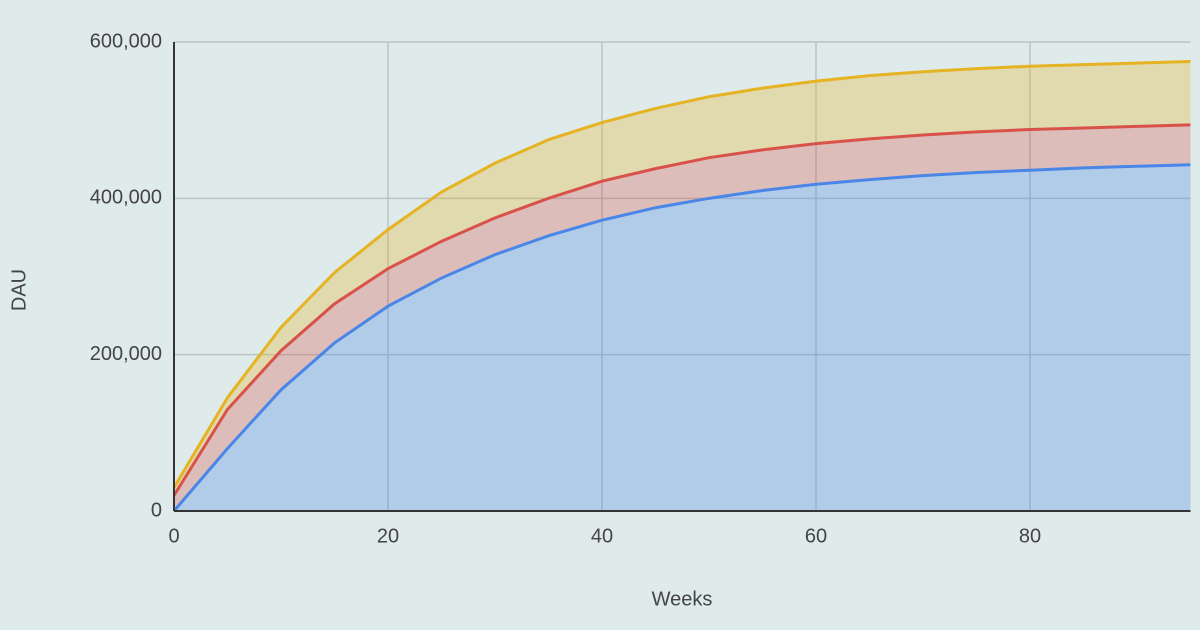  I want to click on x-tick-label: 60, so click(816, 536).